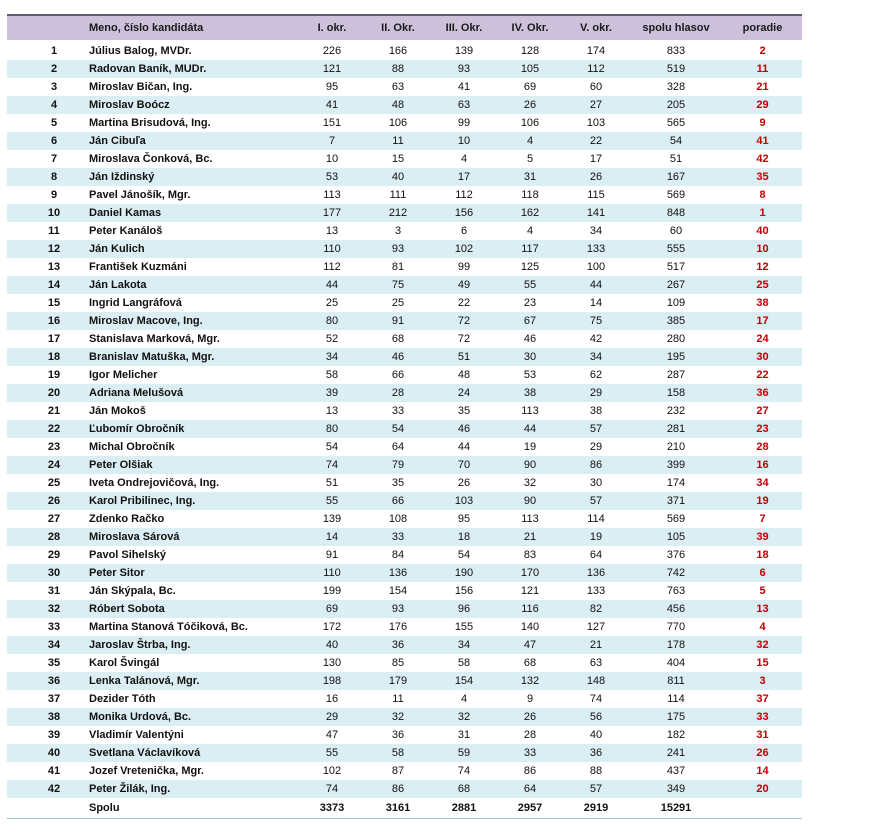 Image resolution: width=884 pixels, height=840 pixels. I want to click on row-number: 14, so click(47, 285).